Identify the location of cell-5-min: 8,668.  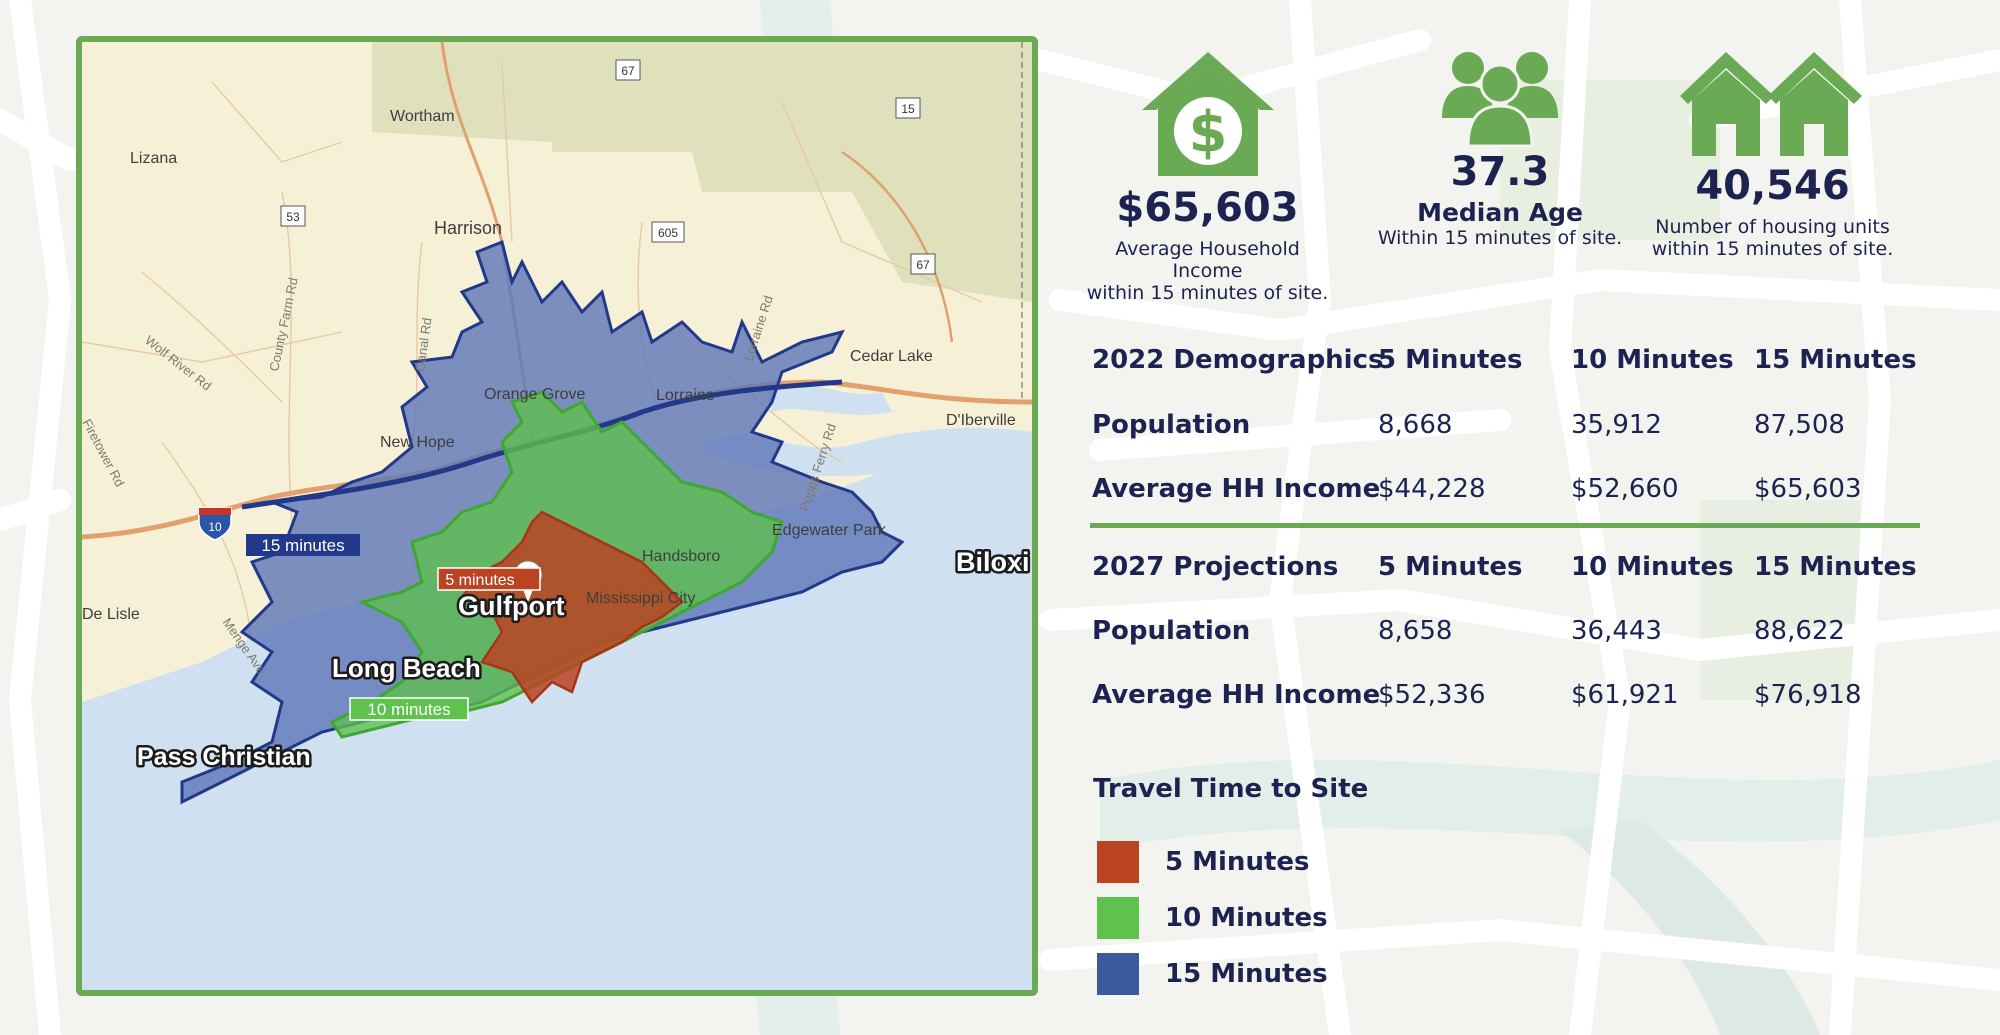
(1415, 425).